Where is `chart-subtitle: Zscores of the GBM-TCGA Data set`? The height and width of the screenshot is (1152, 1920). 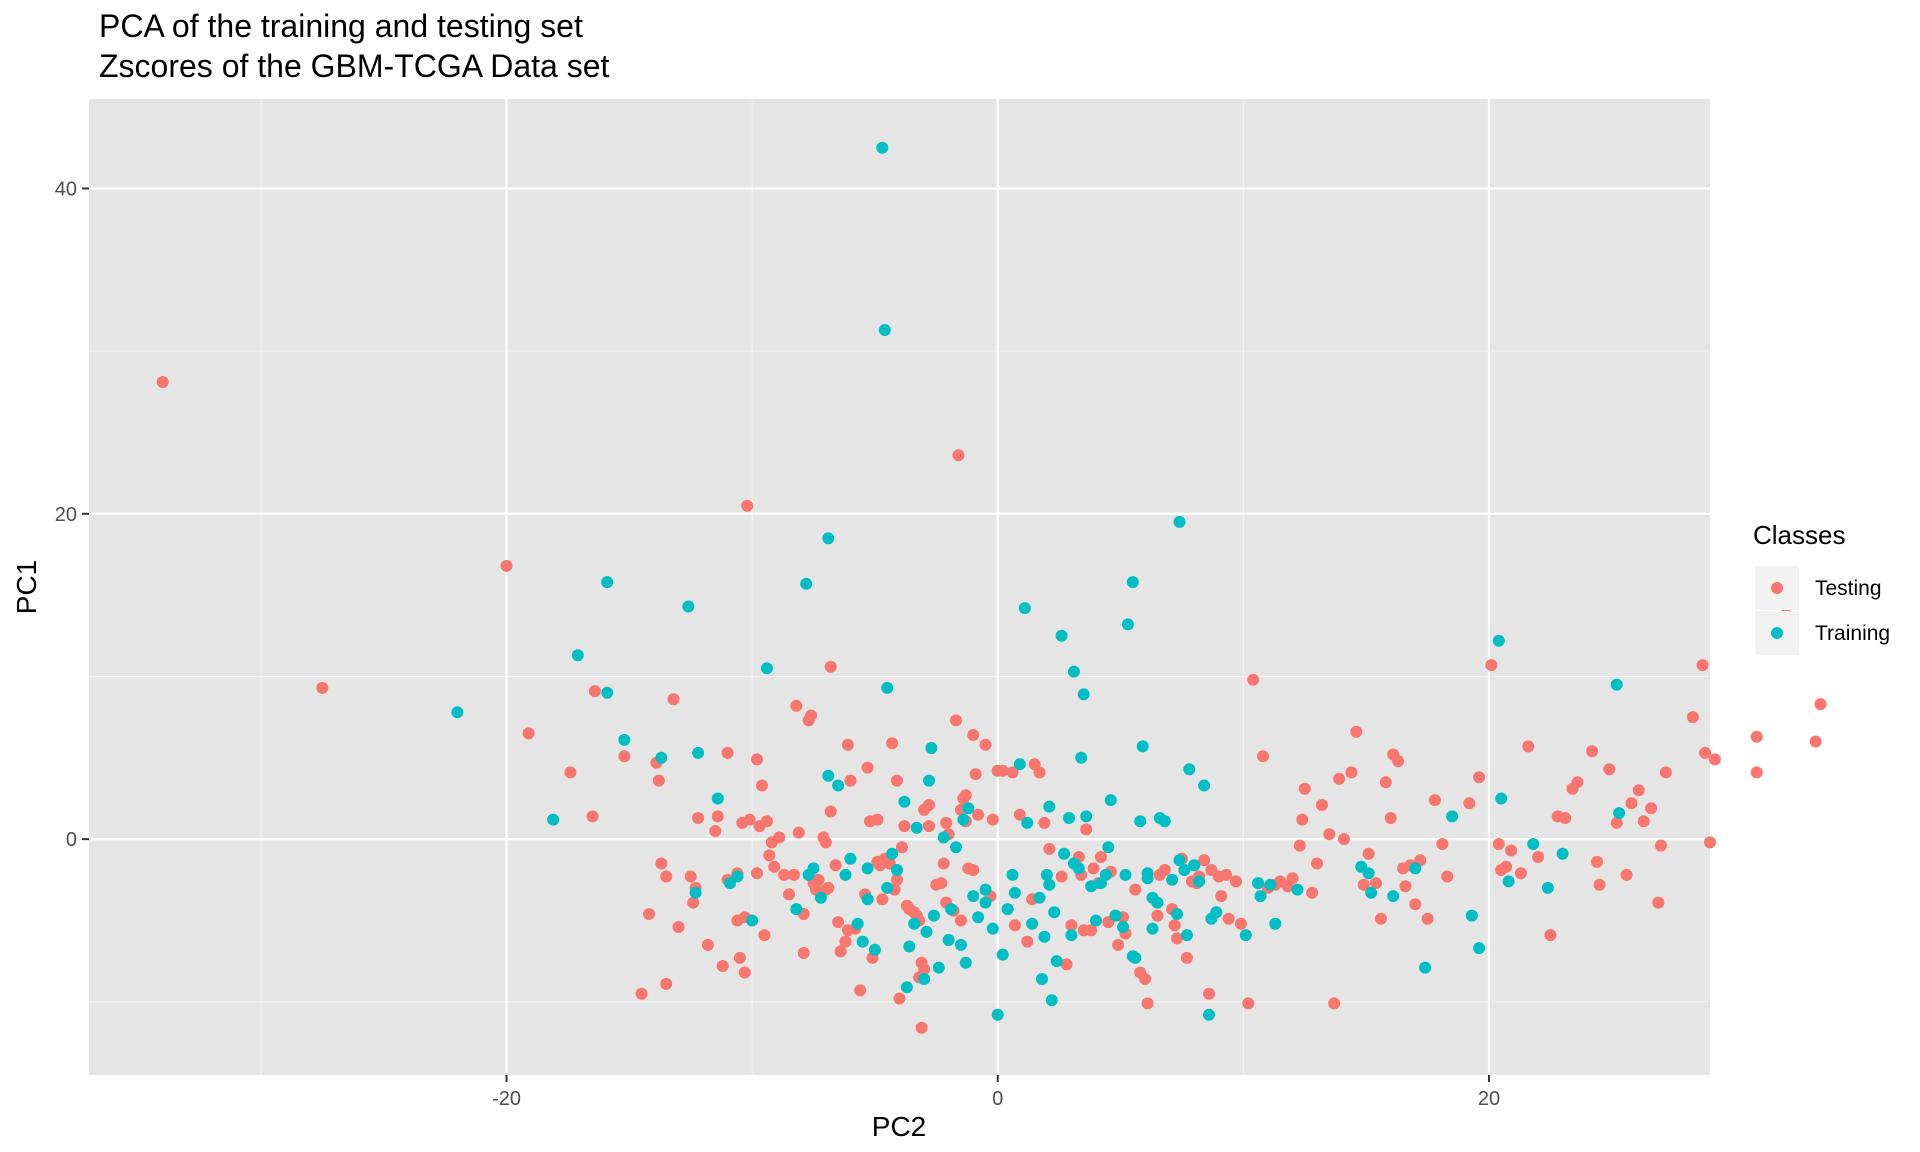
chart-subtitle: Zscores of the GBM-TCGA Data set is located at coordinates (354, 66).